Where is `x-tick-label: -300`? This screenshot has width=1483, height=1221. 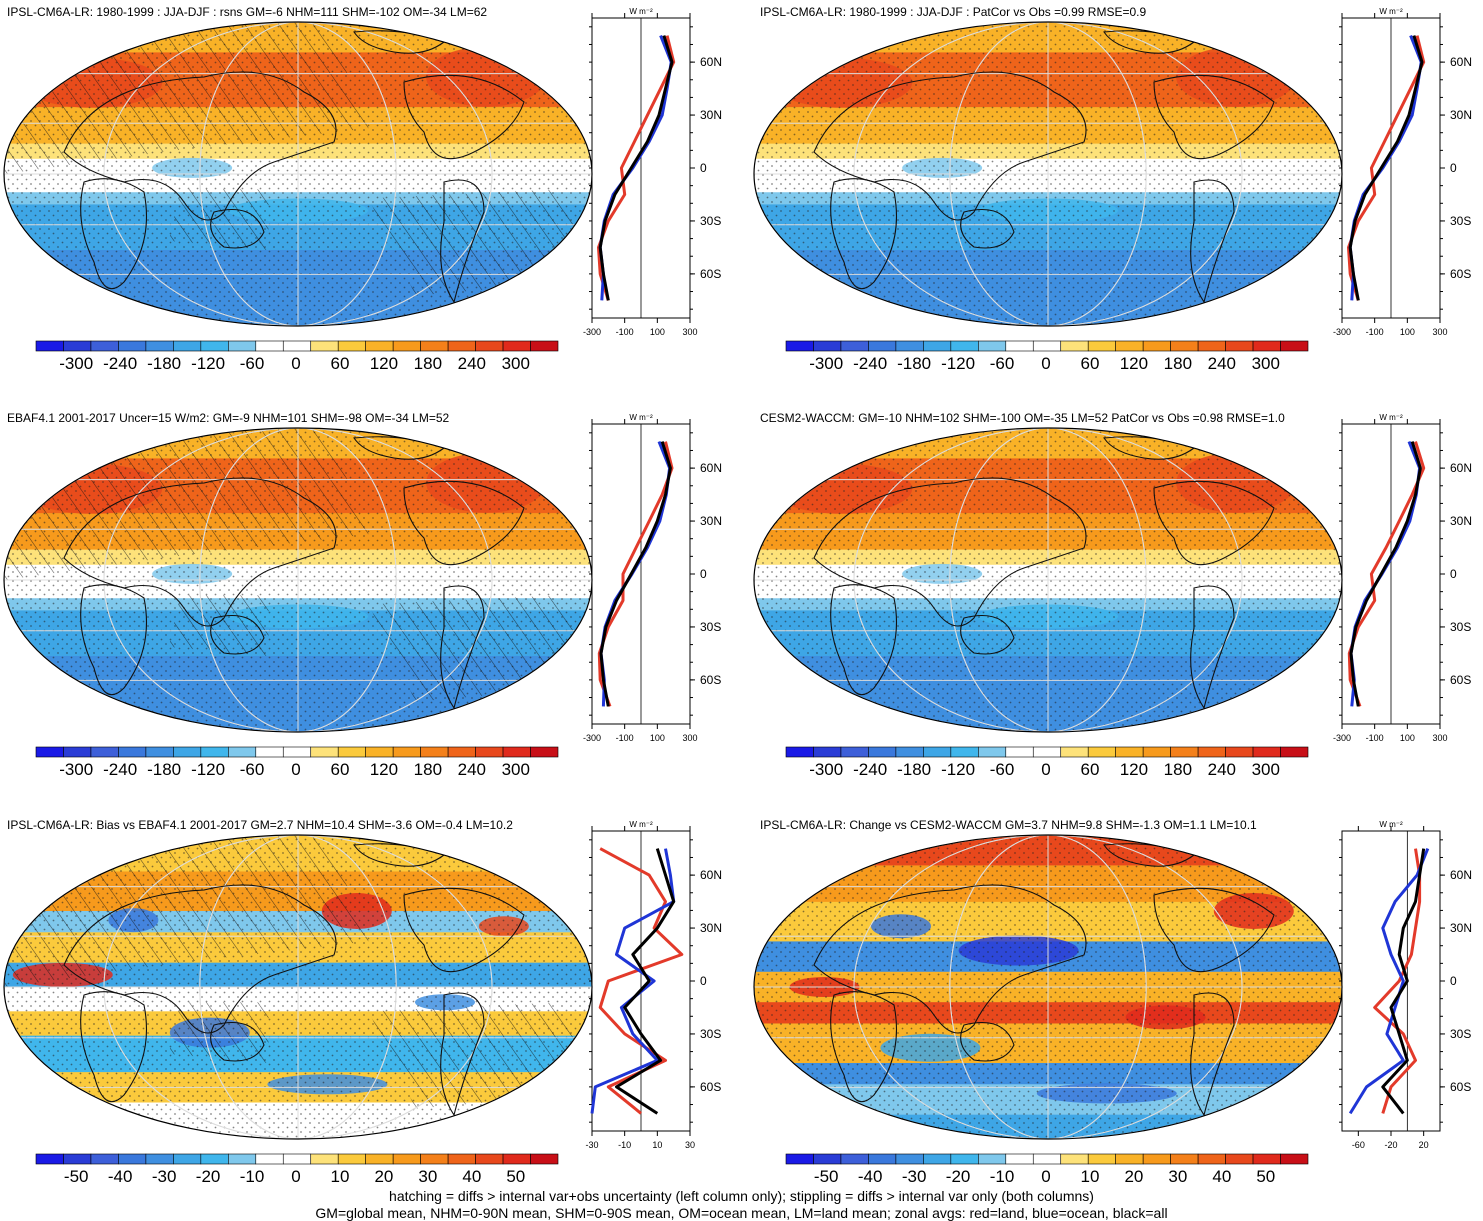 x-tick-label: -300 is located at coordinates (592, 332).